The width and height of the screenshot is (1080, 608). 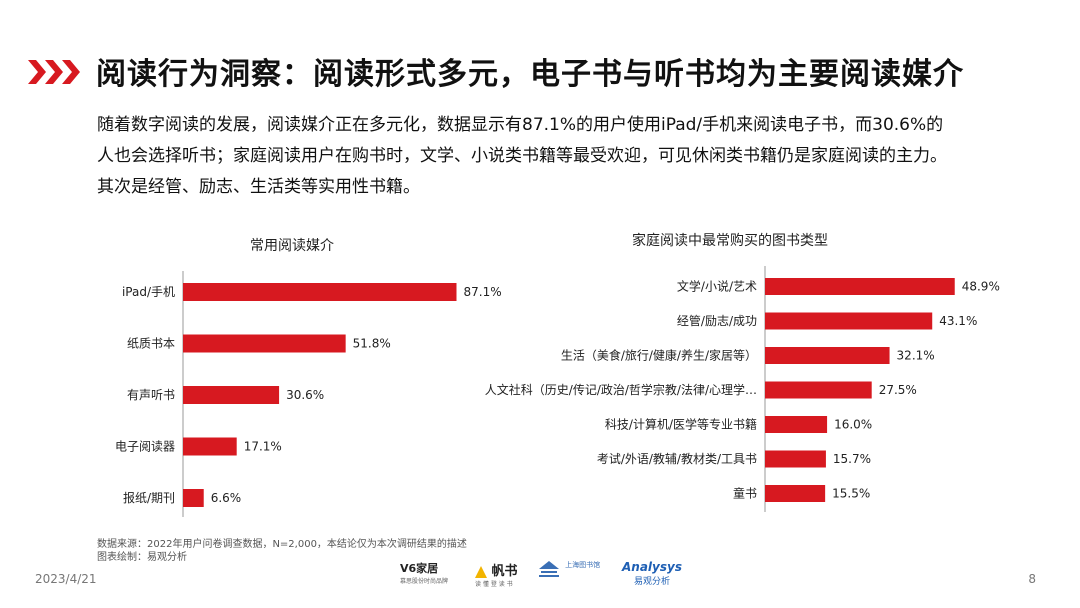 What do you see at coordinates (372, 344) in the screenshot?
I see `value-label: 51.8%` at bounding box center [372, 344].